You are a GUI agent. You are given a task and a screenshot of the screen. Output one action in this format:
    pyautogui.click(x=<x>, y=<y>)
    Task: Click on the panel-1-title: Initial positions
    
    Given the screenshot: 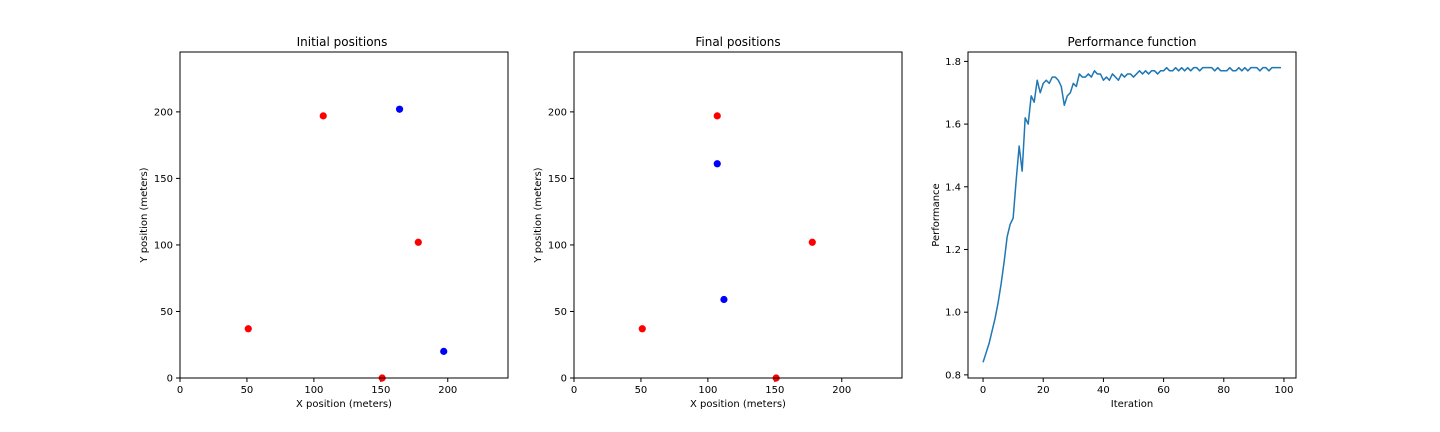 What is the action you would take?
    pyautogui.click(x=342, y=42)
    